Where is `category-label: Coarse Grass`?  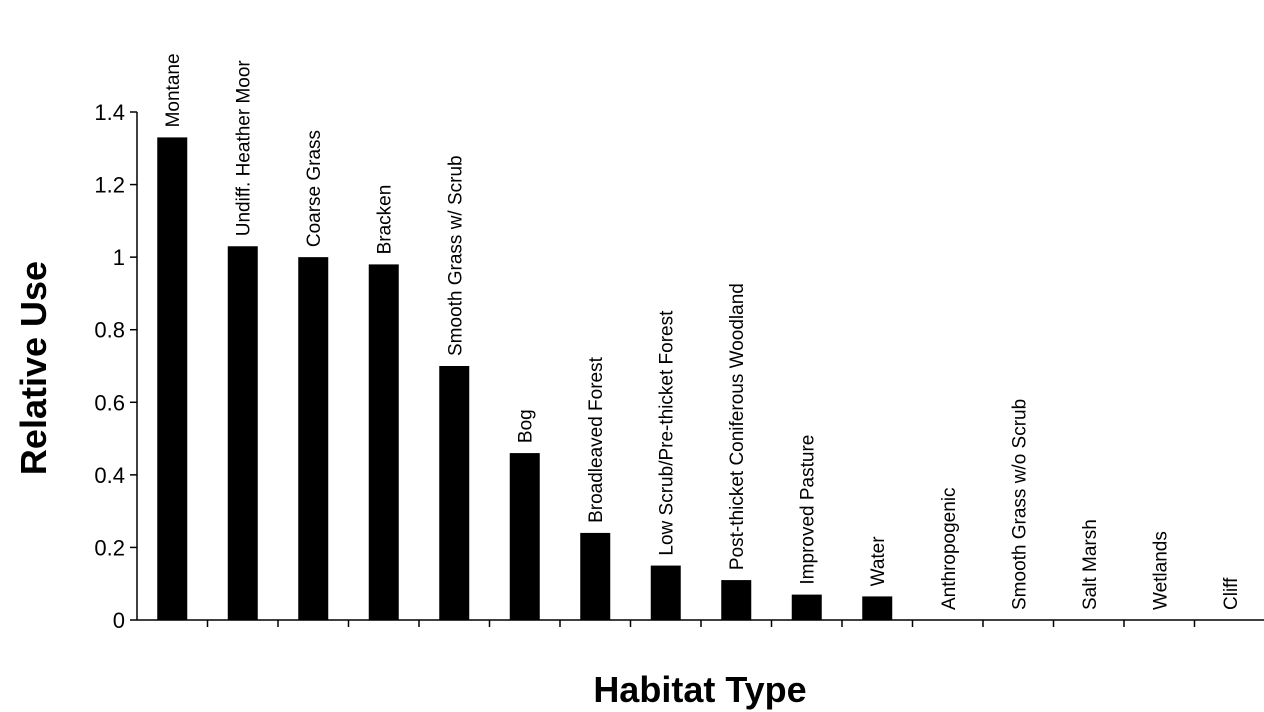
category-label: Coarse Grass is located at coordinates (314, 188).